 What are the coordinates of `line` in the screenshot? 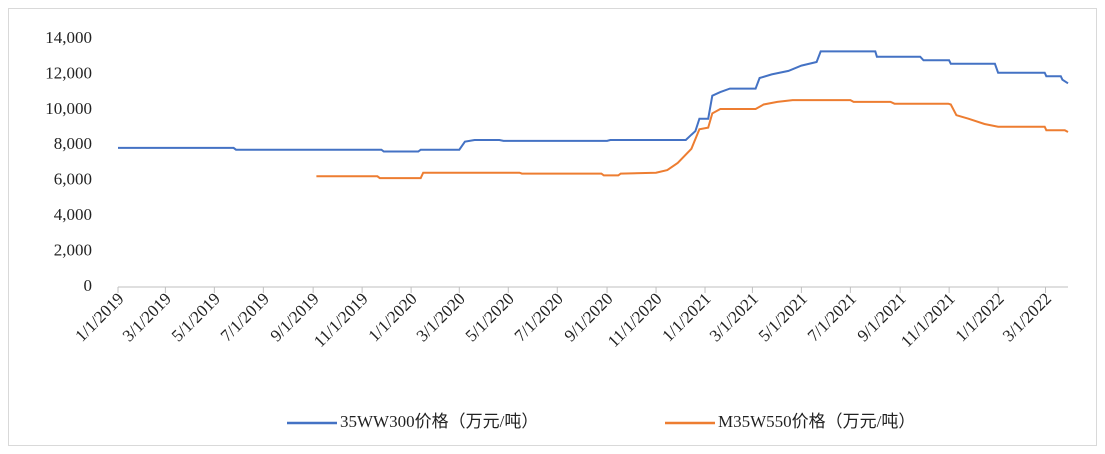 It's located at (692, 139).